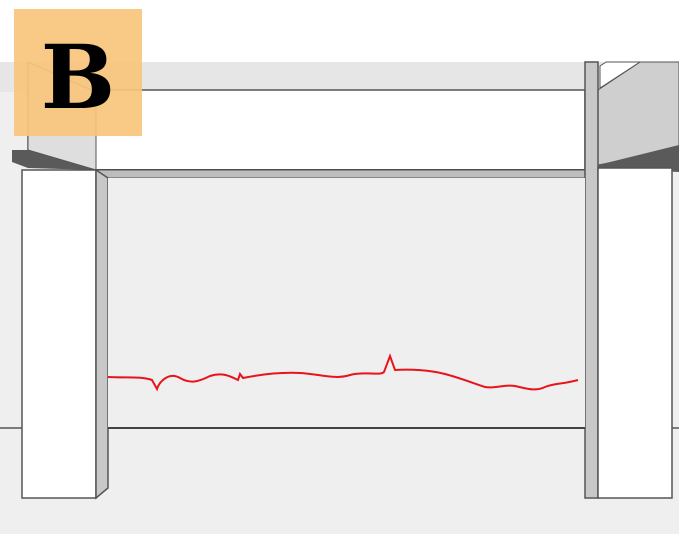 This screenshot has height=534, width=679. What do you see at coordinates (54, 160) in the screenshot?
I see `left-roof-wedge` at bounding box center [54, 160].